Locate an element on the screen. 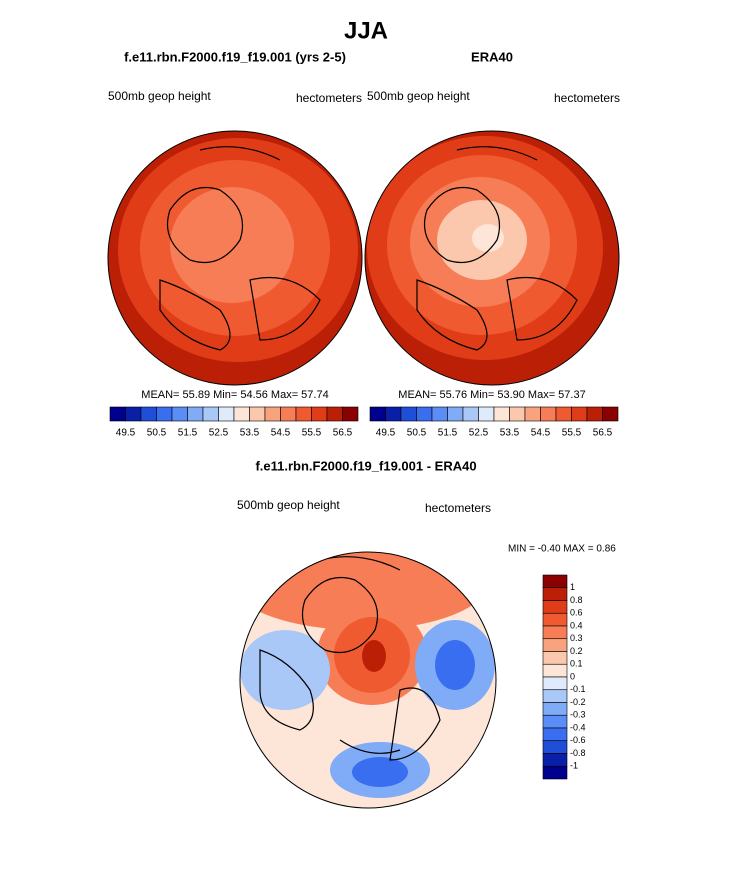  panel-title: f.e11.rbn.F2000.f19_f19.001 - ERA40 is located at coordinates (365, 465).